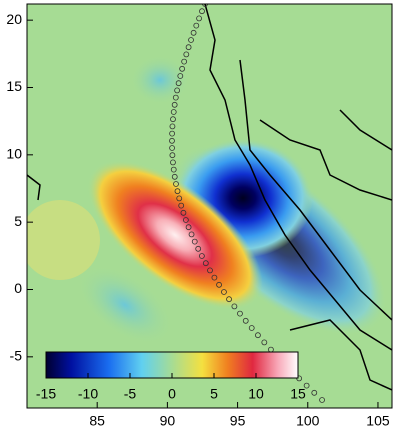  What do you see at coordinates (214, 394) in the screenshot?
I see `colorbar-tick-label: 5` at bounding box center [214, 394].